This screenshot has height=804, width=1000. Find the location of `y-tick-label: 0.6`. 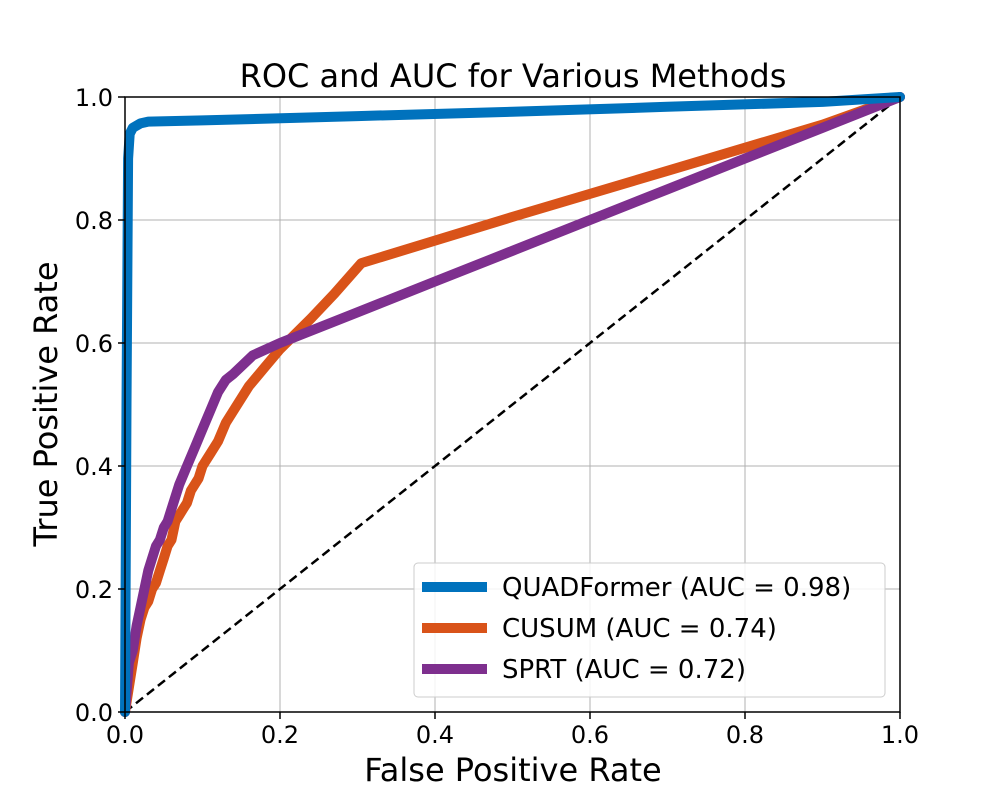

y-tick-label: 0.6 is located at coordinates (94, 344).